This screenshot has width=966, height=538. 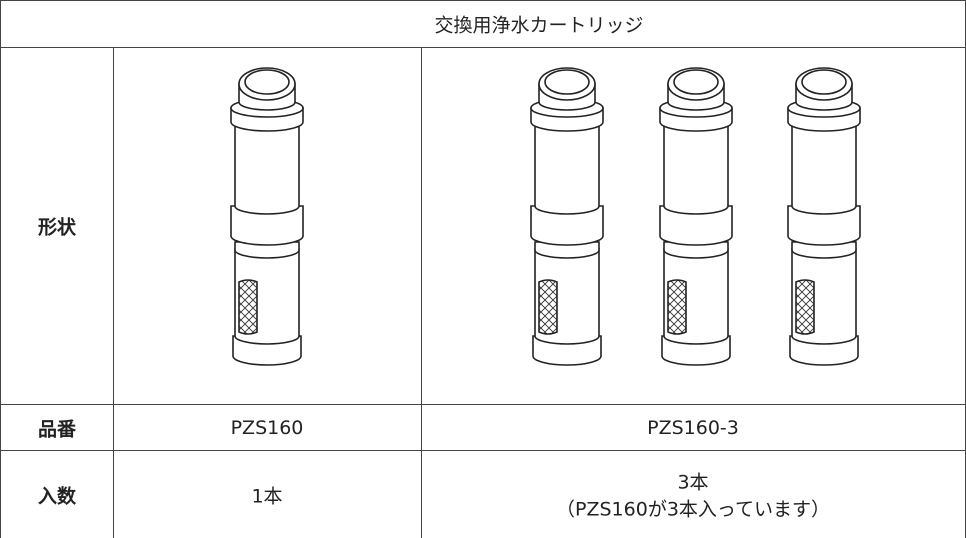 I want to click on cell: 1本, so click(x=267, y=496).